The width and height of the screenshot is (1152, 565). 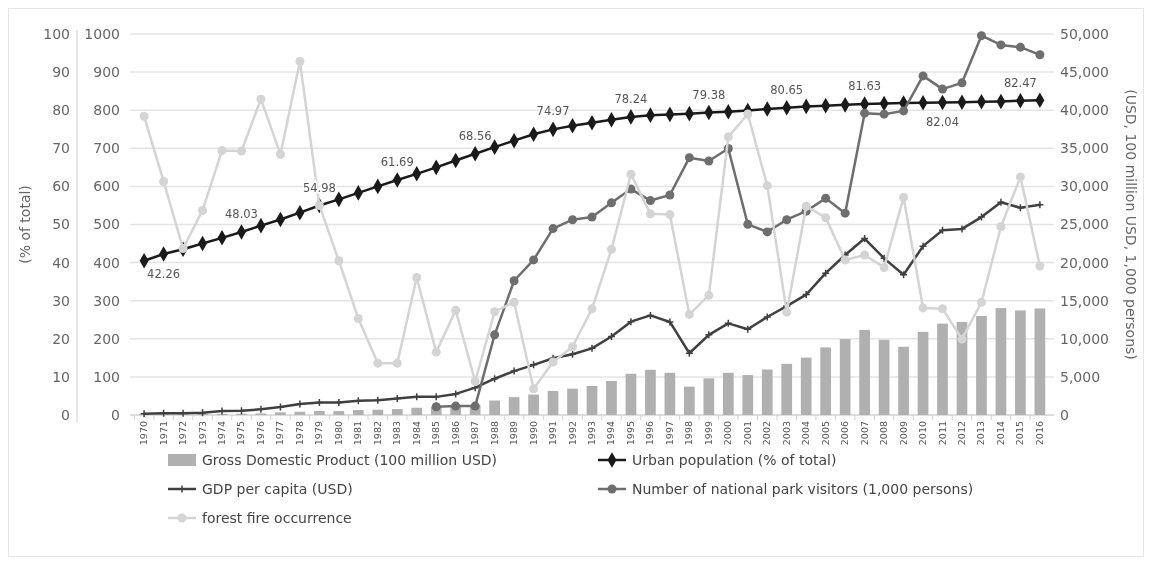 What do you see at coordinates (767, 433) in the screenshot?
I see `x-tick-label: 2002` at bounding box center [767, 433].